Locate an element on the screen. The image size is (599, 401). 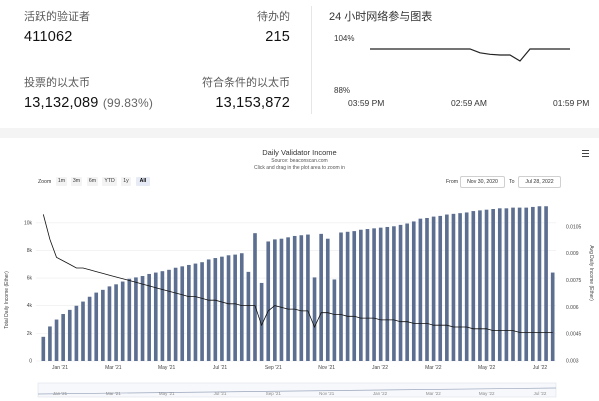
participation-x-tick-0: 03:59 PM is located at coordinates (366, 103).